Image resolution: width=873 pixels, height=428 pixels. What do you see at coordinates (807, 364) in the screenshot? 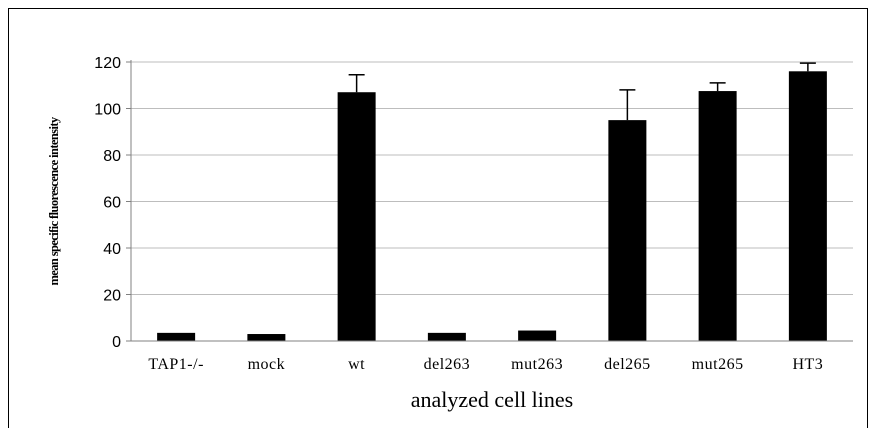
I see `x-tick-label: HT3` at bounding box center [807, 364].